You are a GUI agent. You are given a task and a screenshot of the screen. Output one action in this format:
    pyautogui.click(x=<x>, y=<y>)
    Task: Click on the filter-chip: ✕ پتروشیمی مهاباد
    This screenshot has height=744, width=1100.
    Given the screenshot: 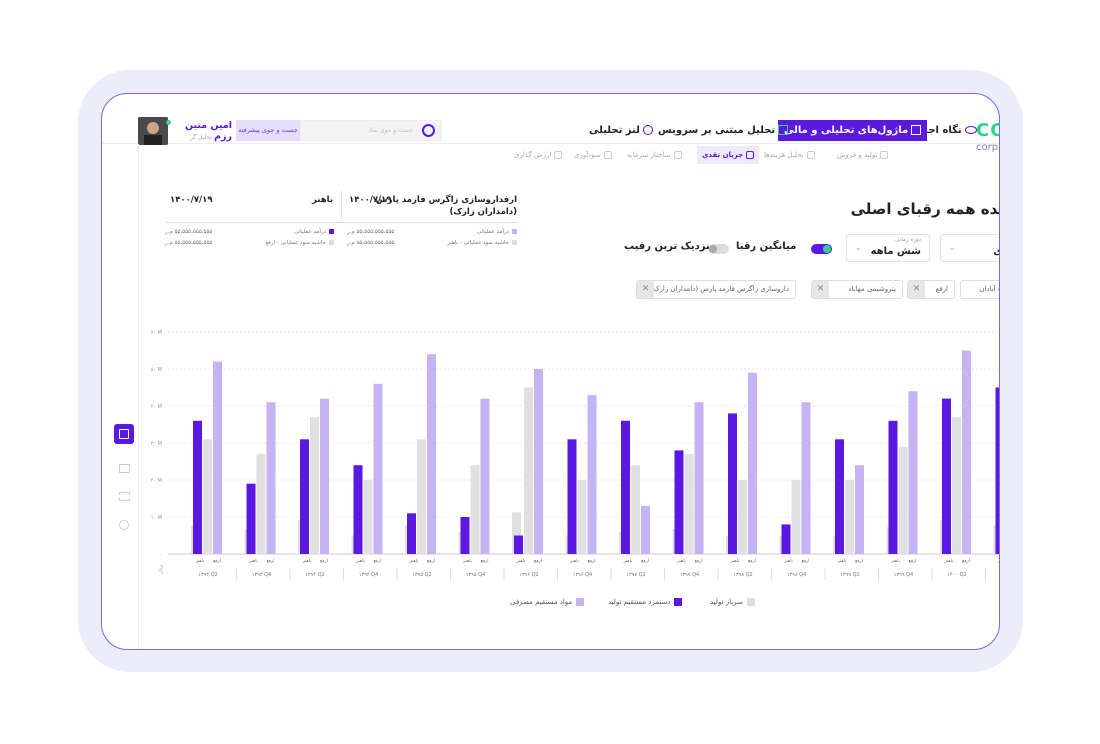 What is the action you would take?
    pyautogui.click(x=857, y=289)
    